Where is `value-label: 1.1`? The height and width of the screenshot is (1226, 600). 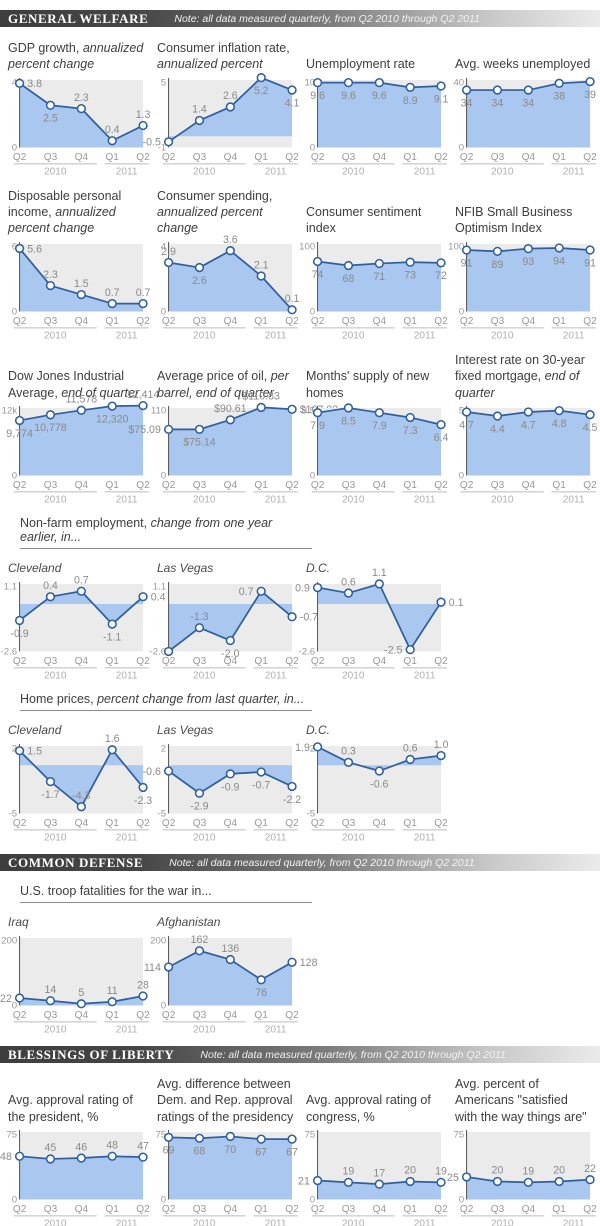
value-label: 1.1 is located at coordinates (379, 573).